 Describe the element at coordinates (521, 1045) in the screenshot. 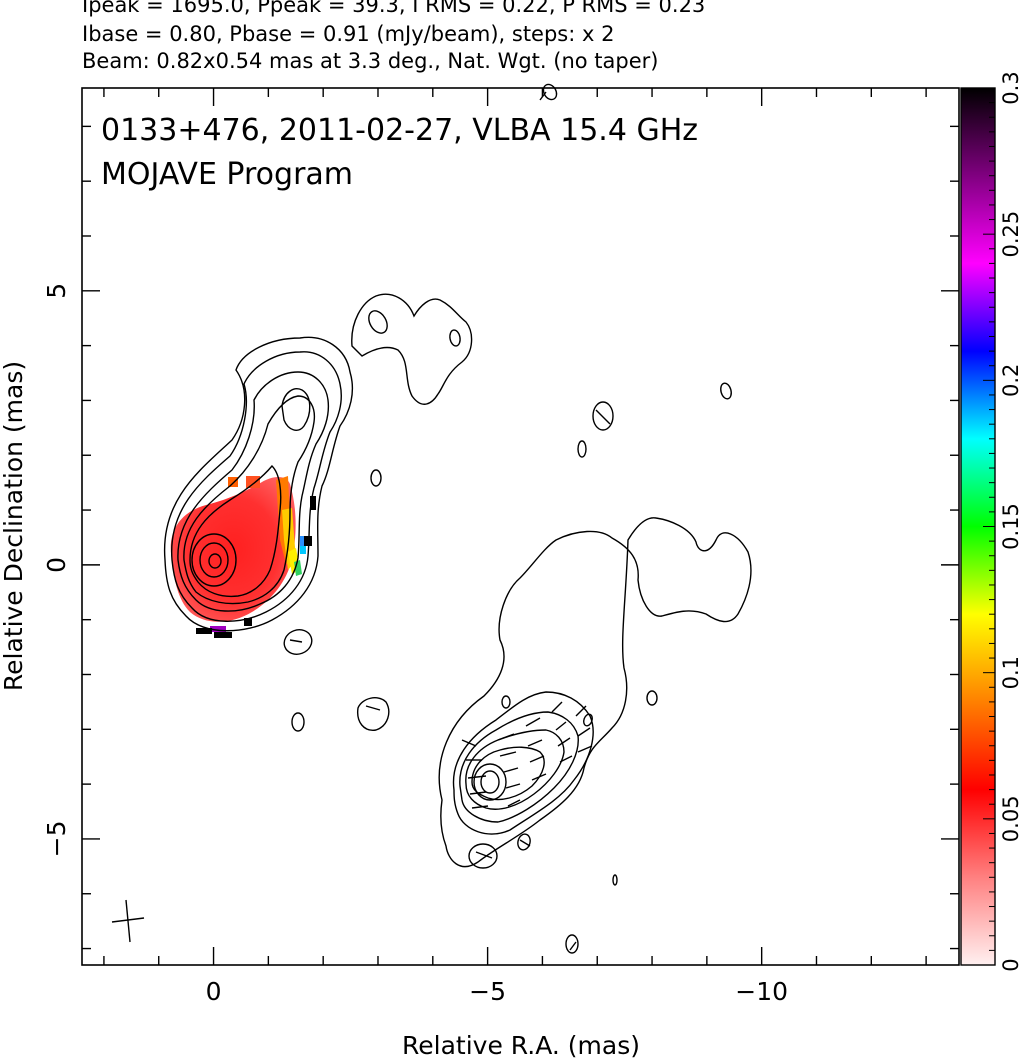

I see `x-axis-label: Relative R.A. (mas)` at that location.